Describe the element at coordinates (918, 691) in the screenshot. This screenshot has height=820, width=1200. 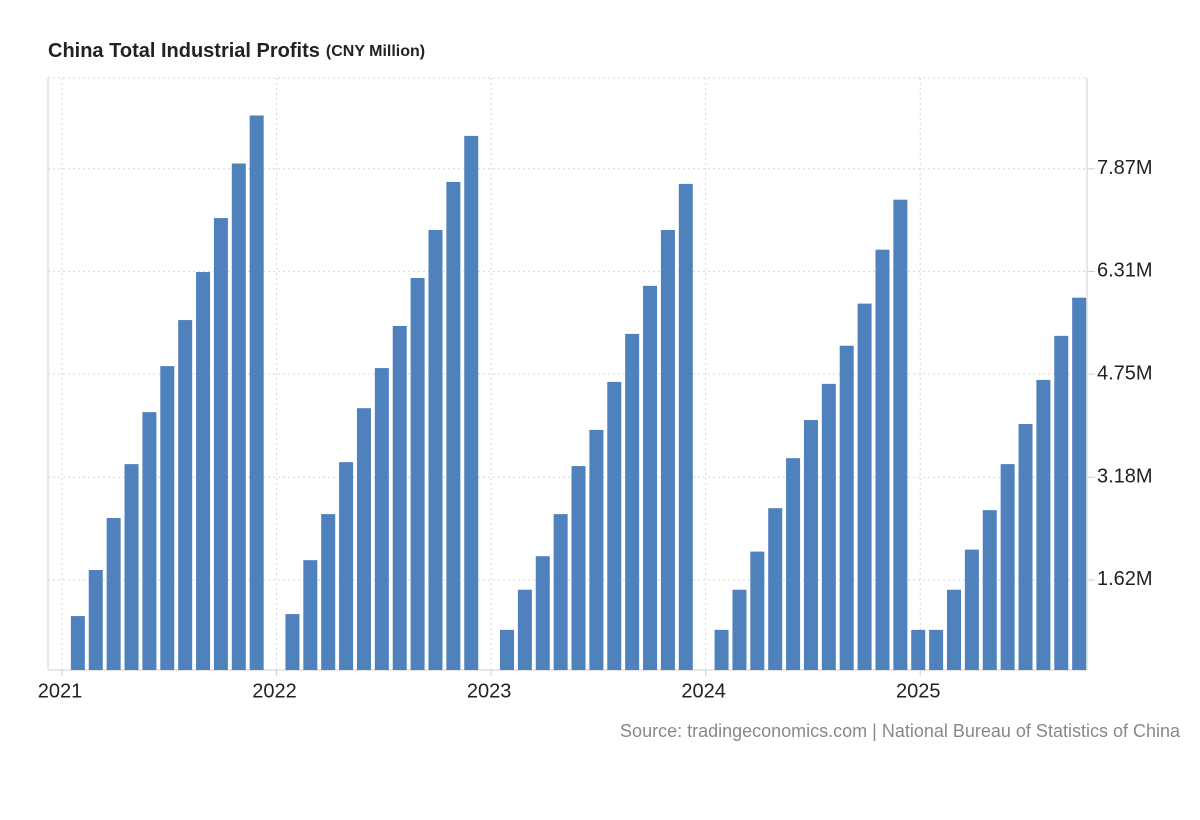
I see `x-tick-label: 2025` at that location.